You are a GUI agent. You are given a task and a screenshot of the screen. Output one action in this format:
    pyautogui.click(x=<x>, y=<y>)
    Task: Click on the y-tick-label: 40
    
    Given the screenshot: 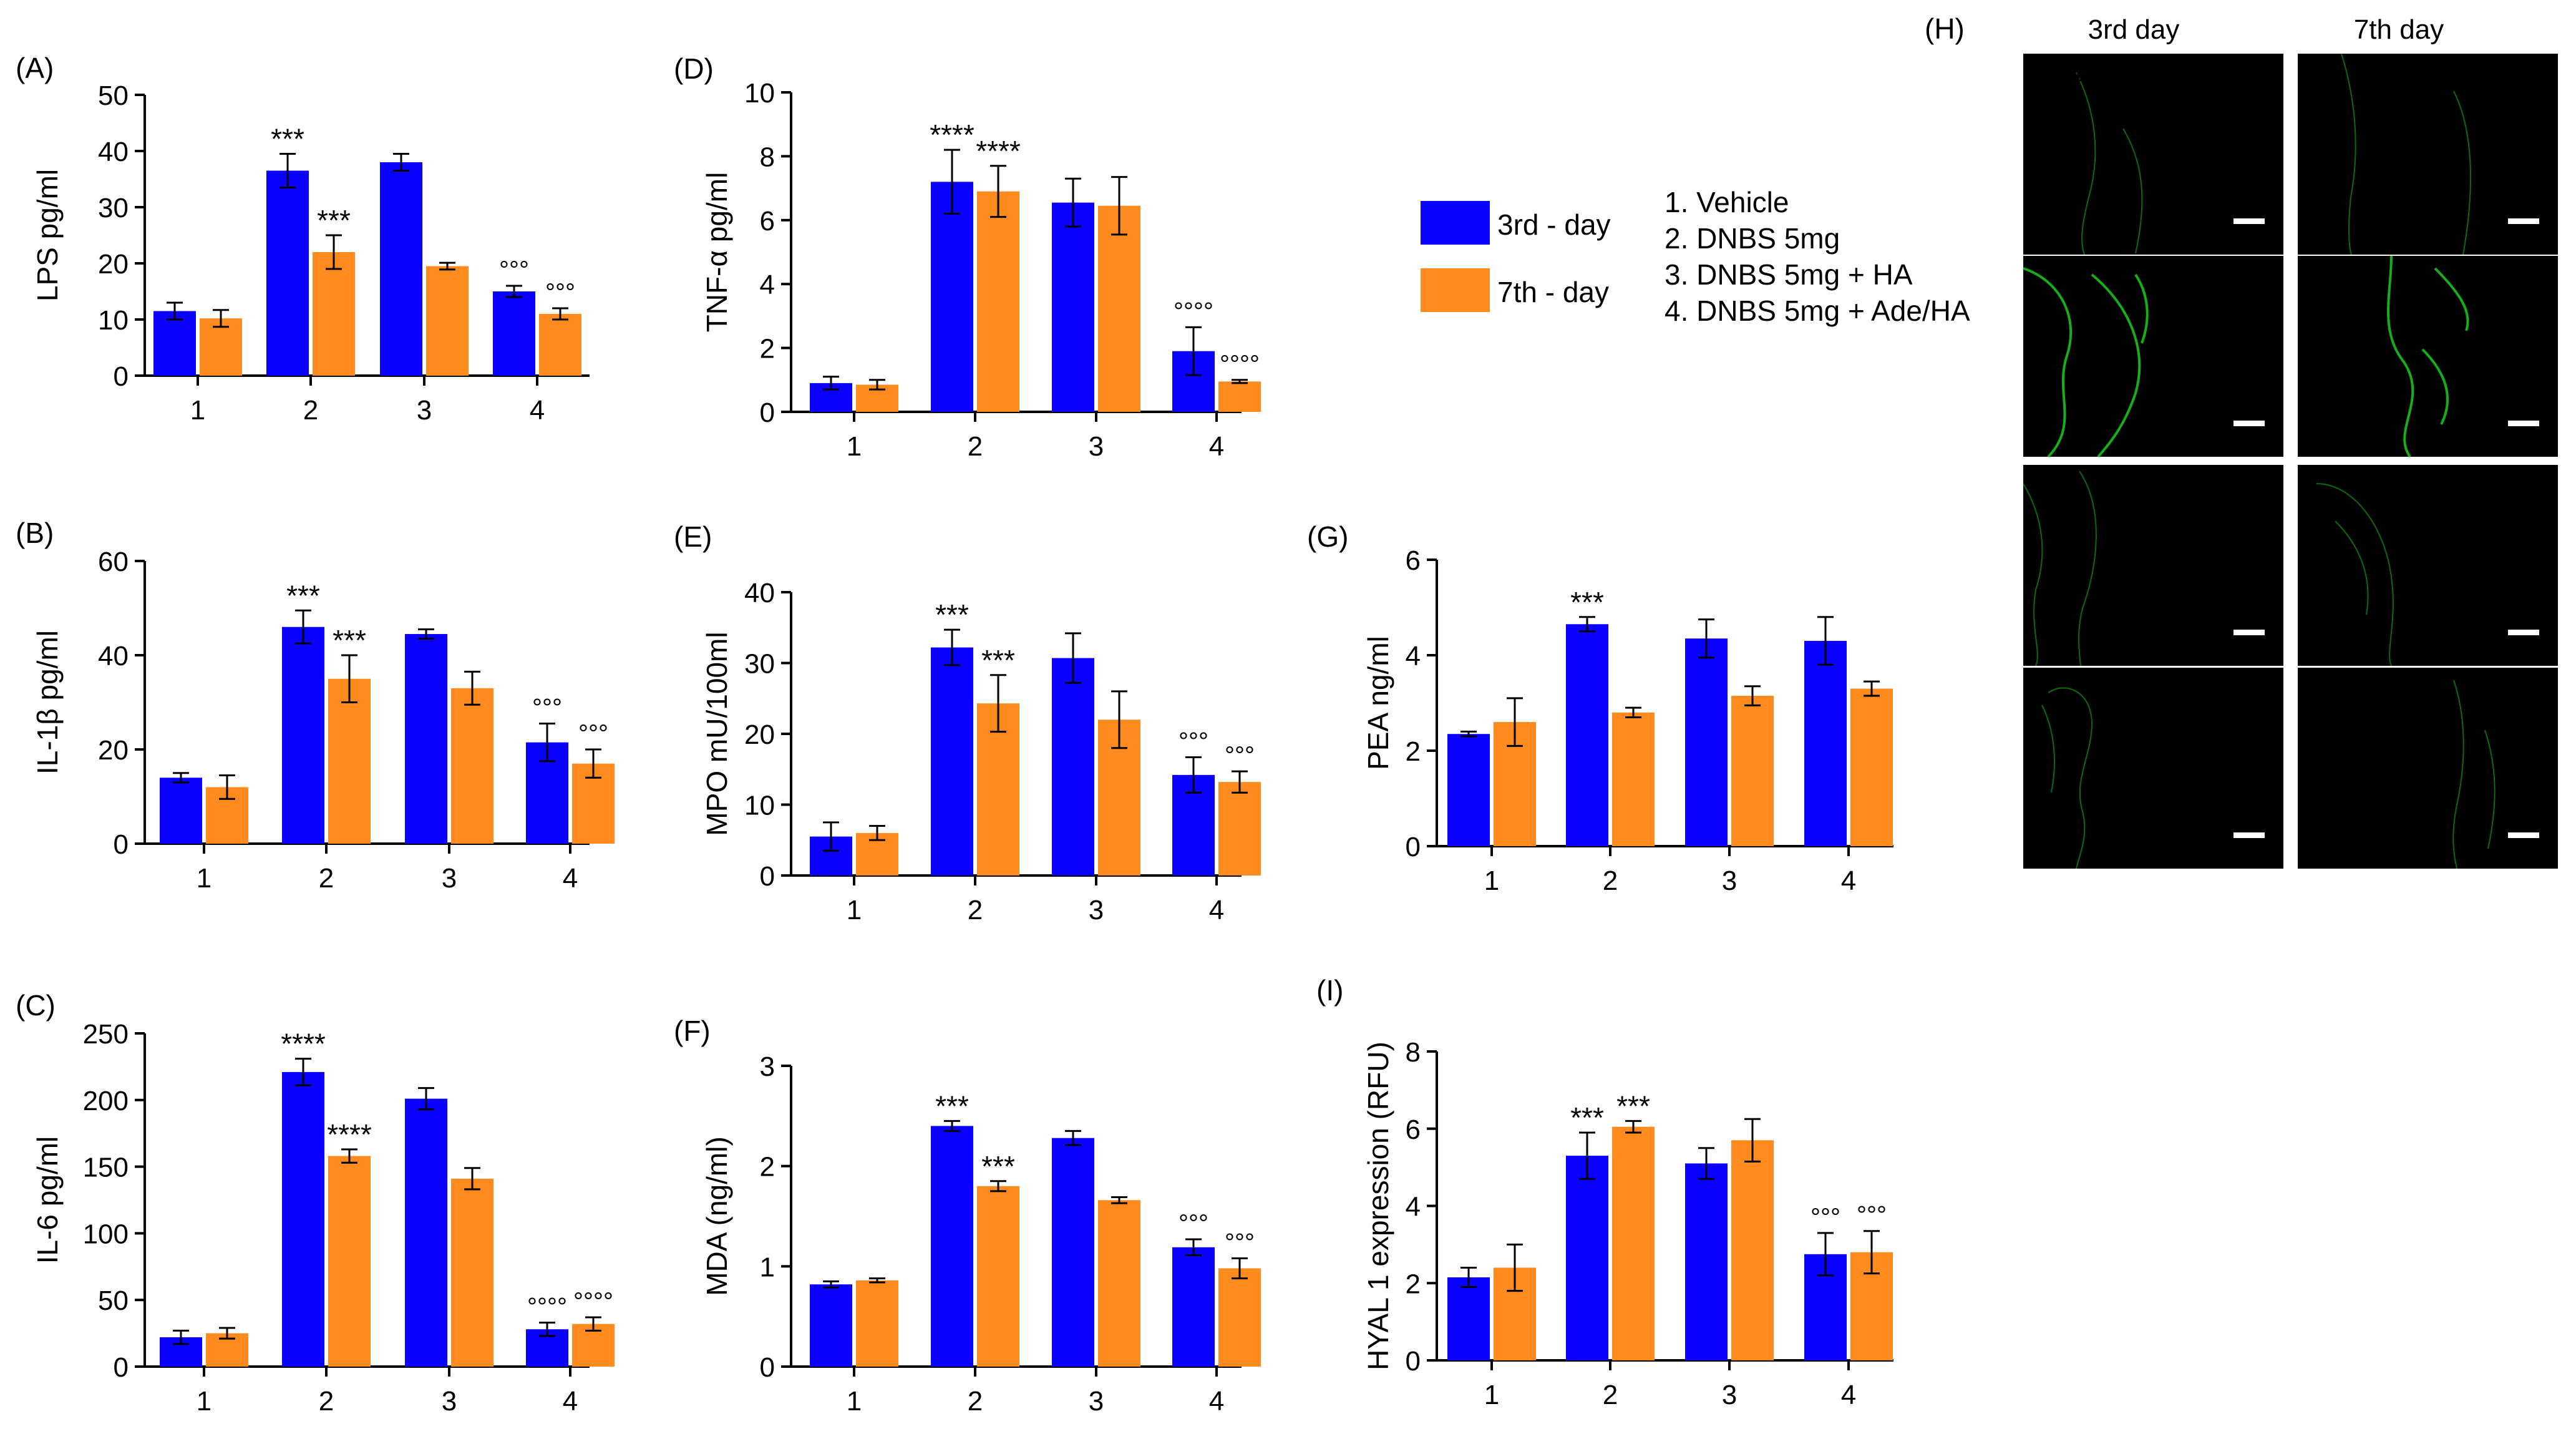 What is the action you would take?
    pyautogui.click(x=113, y=152)
    